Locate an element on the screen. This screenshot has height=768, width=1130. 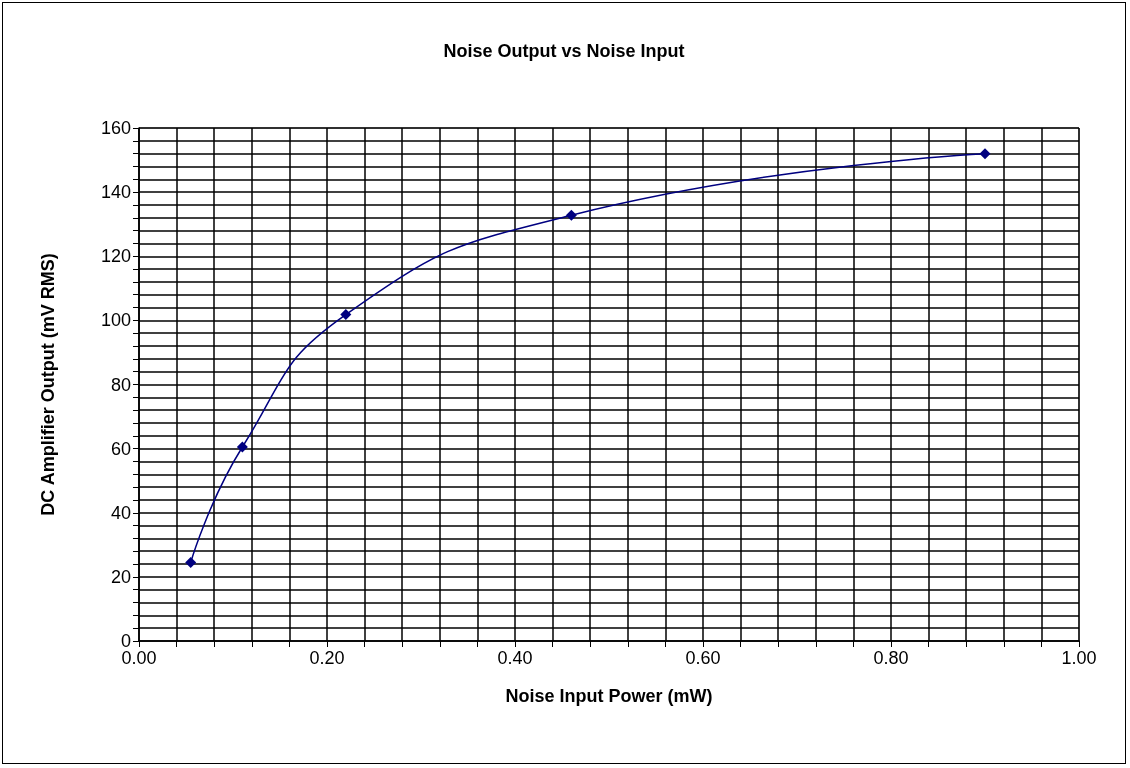
chart-title: Noise Output vs Noise Input is located at coordinates (564, 51).